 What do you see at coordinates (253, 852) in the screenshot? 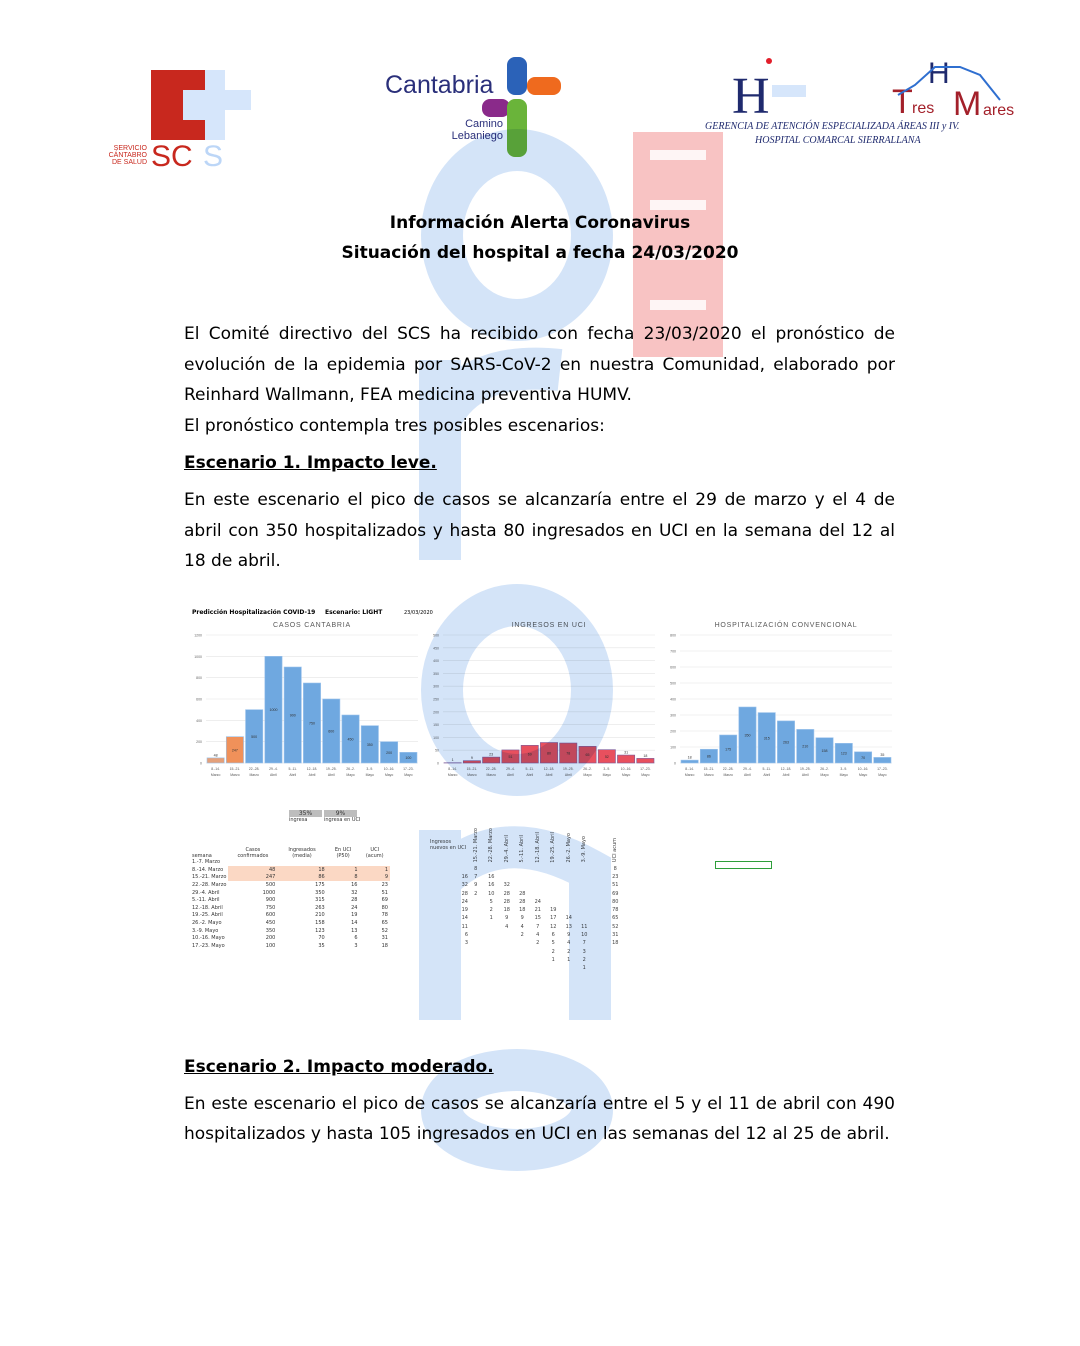
I see `column-header: Casos confirmados` at bounding box center [253, 852].